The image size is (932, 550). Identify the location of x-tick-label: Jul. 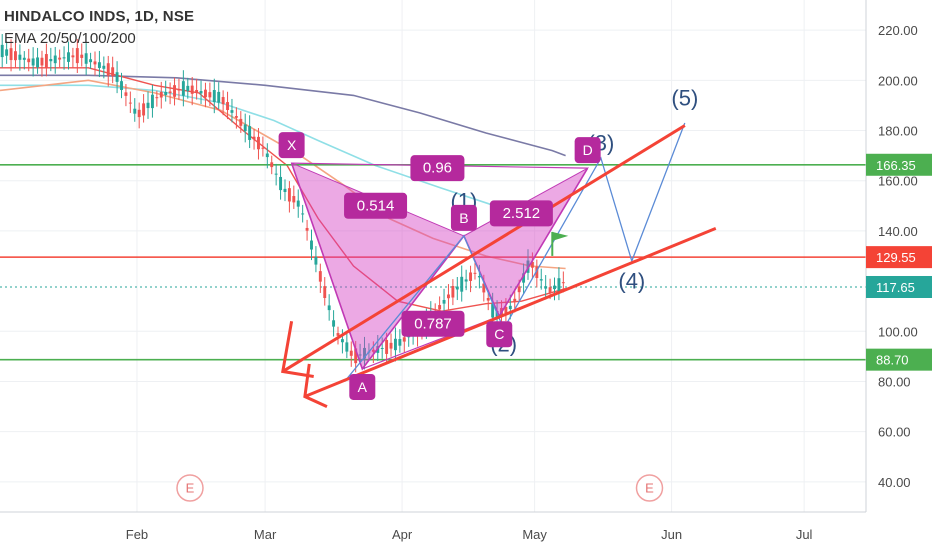
(804, 534).